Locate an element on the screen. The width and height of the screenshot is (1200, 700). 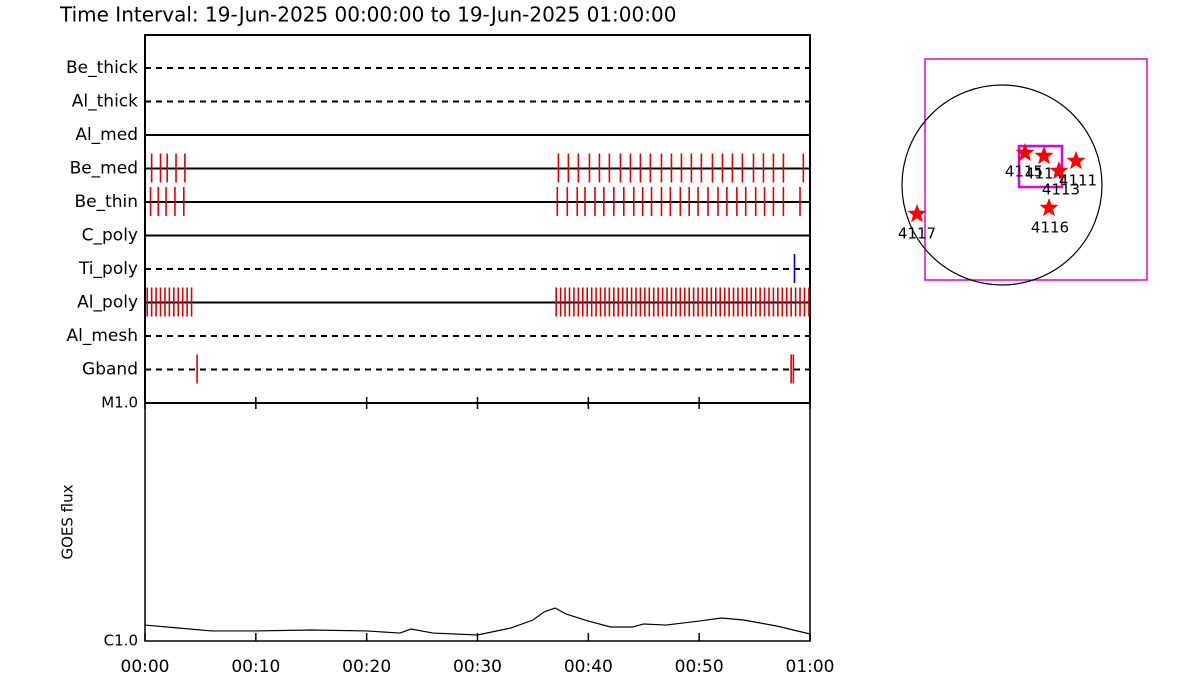
region-label: 4117 is located at coordinates (917, 234).